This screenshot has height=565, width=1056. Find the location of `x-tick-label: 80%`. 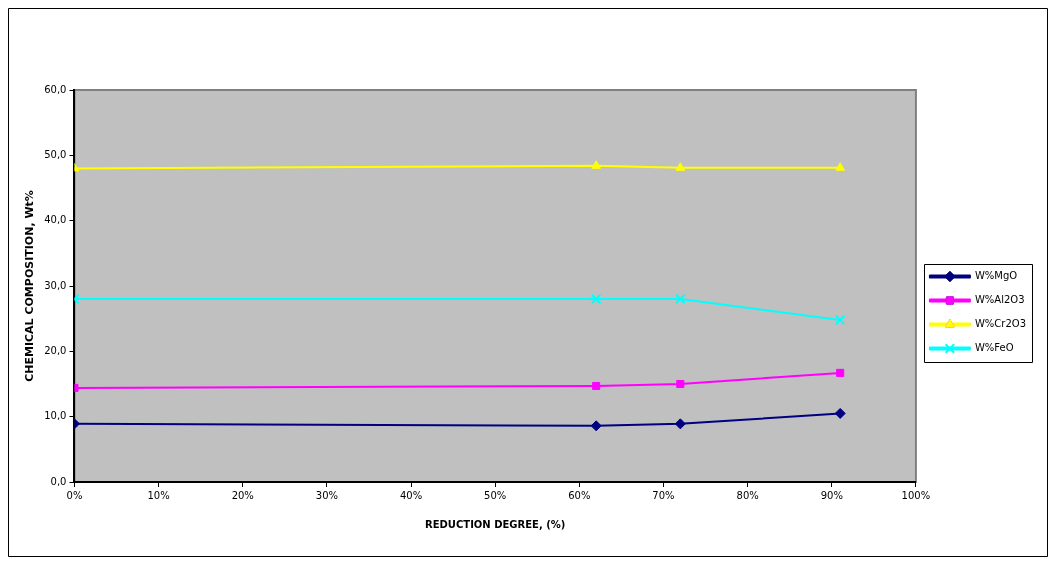

x-tick-label: 80% is located at coordinates (747, 495).